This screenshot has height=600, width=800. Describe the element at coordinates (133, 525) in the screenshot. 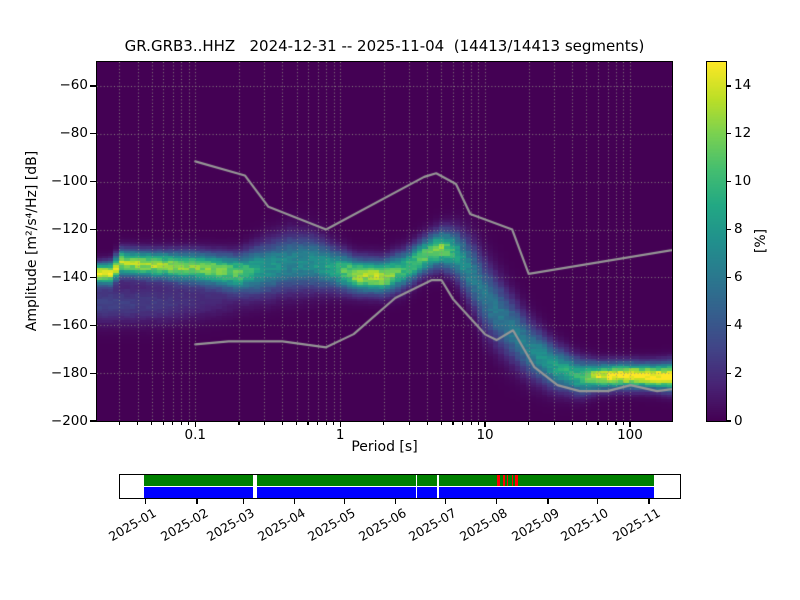

I see `month-tick-label: 2025-01` at that location.